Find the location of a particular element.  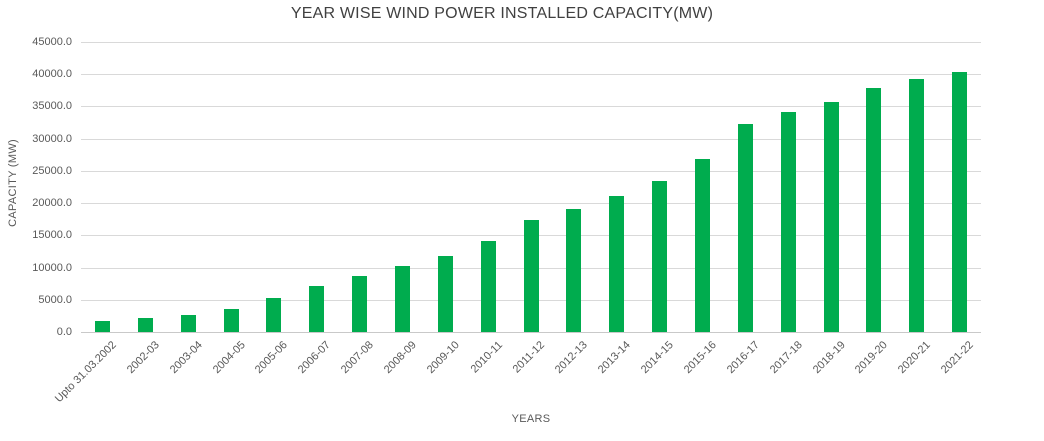

y-tick-label-20000.0: 20000.0 is located at coordinates (52, 203).